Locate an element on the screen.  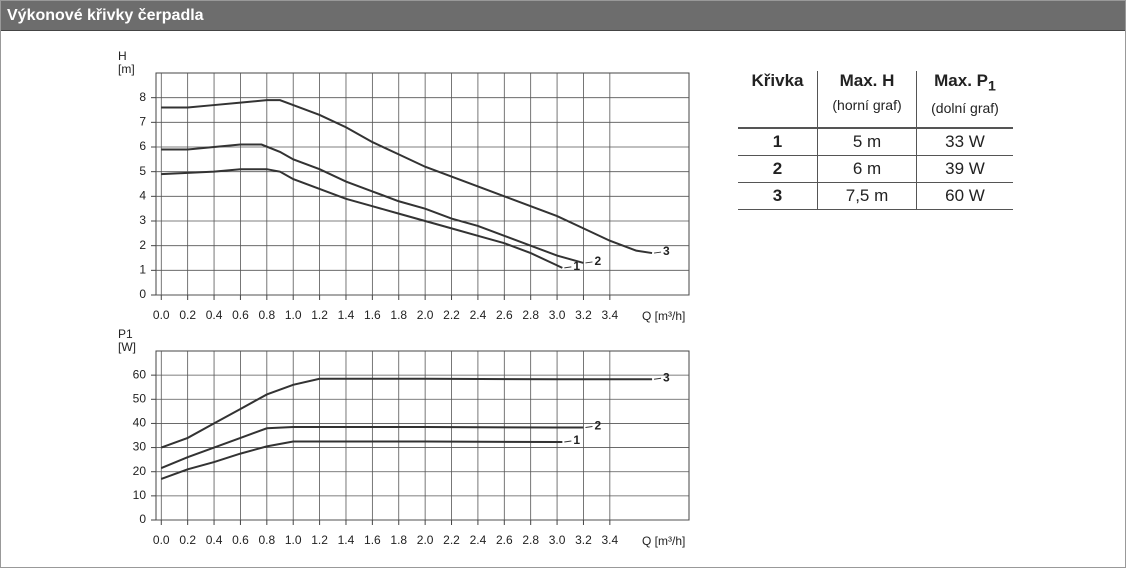
x-tick-label: 3.0 is located at coordinates (557, 540).